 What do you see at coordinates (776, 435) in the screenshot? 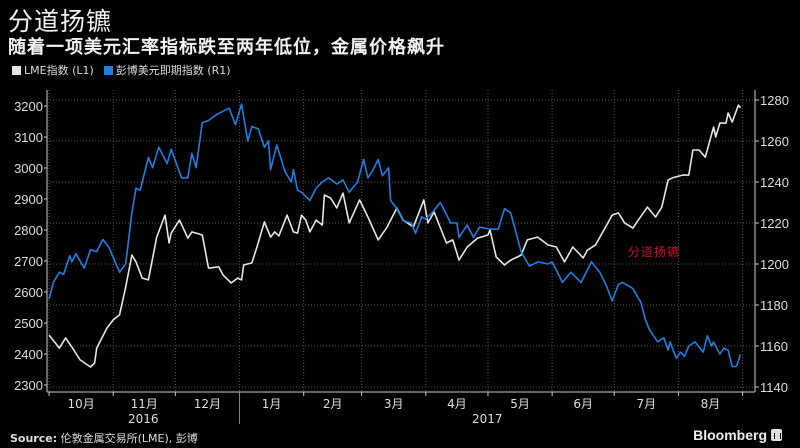
I see `bloomberg-terminal-icon` at bounding box center [776, 435].